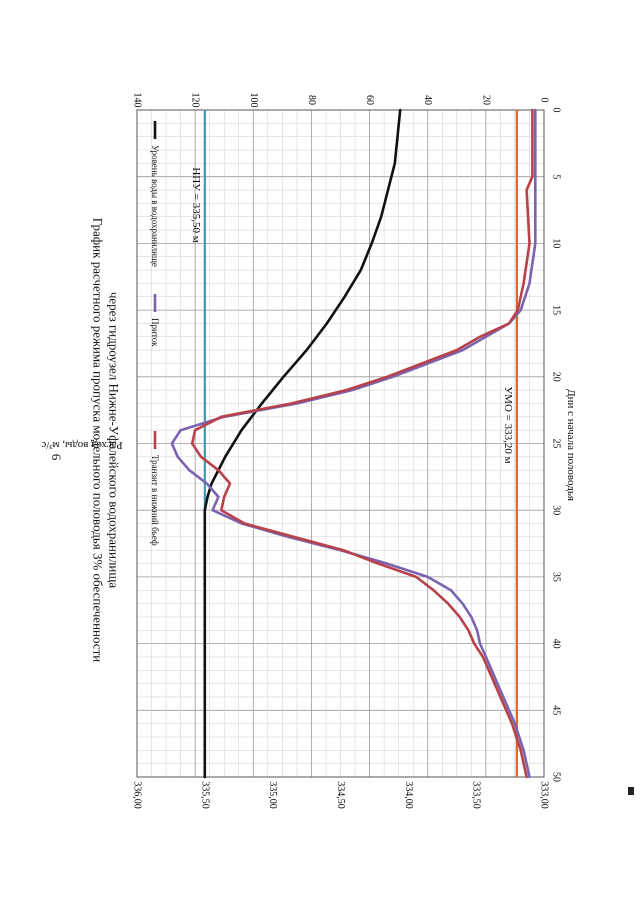 This screenshot has height=905, width=640. What do you see at coordinates (556, 243) in the screenshot?
I see `x-tick-label: 10` at bounding box center [556, 243].